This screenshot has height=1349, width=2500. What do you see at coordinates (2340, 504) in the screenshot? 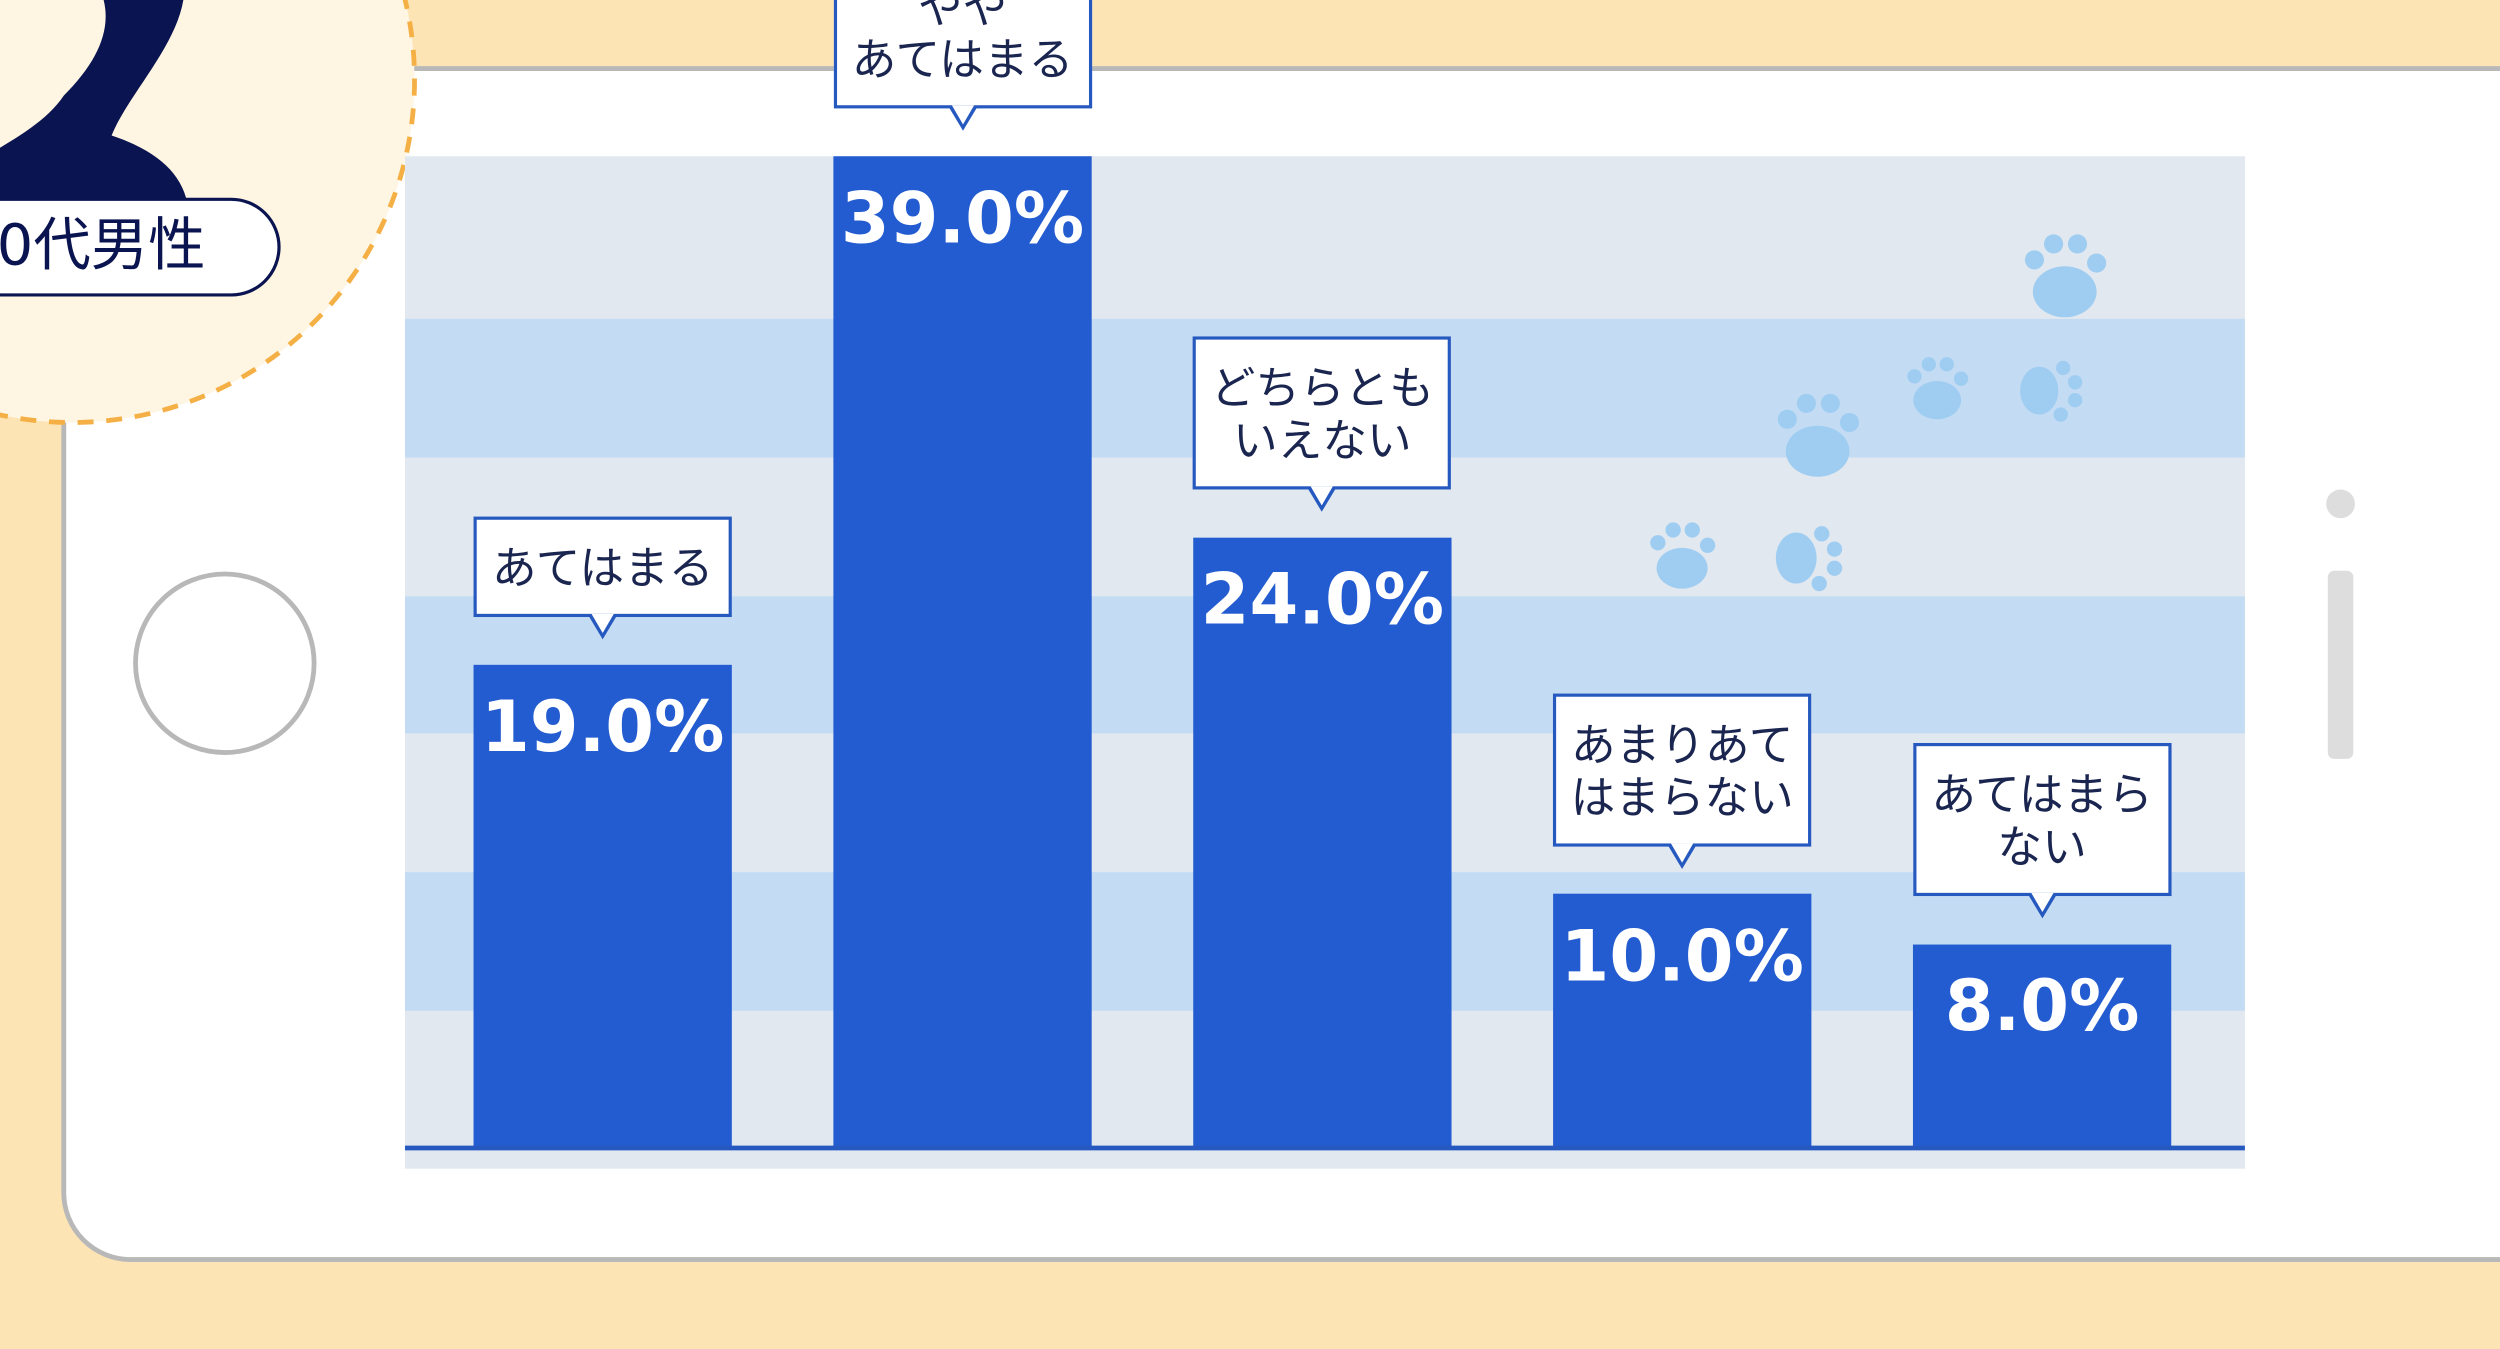
I see `camera` at bounding box center [2340, 504].